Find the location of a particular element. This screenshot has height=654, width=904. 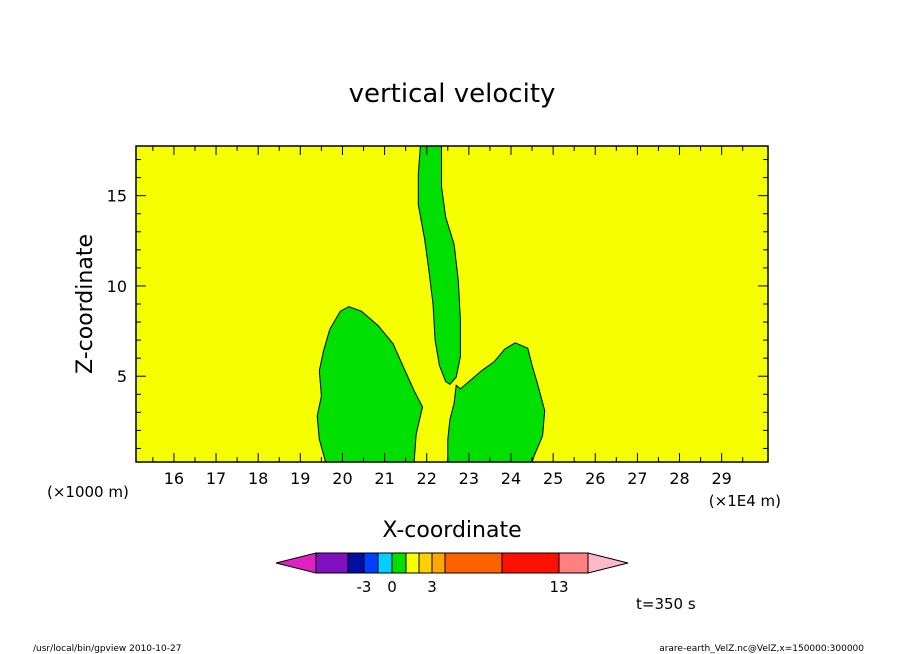

footer-right: arare-earth_VelZ.nc@VelZ,x=150000:300000 is located at coordinates (761, 649).